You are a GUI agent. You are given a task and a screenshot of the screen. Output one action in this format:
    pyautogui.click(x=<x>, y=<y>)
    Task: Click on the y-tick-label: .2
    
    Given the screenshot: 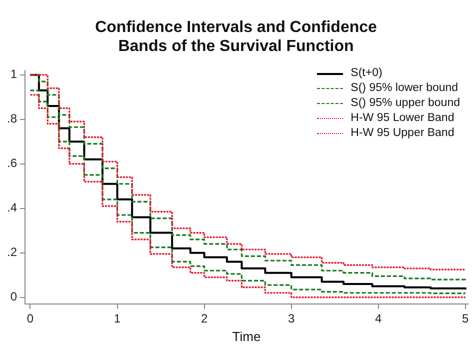 What is the action you would take?
    pyautogui.click(x=12, y=252)
    